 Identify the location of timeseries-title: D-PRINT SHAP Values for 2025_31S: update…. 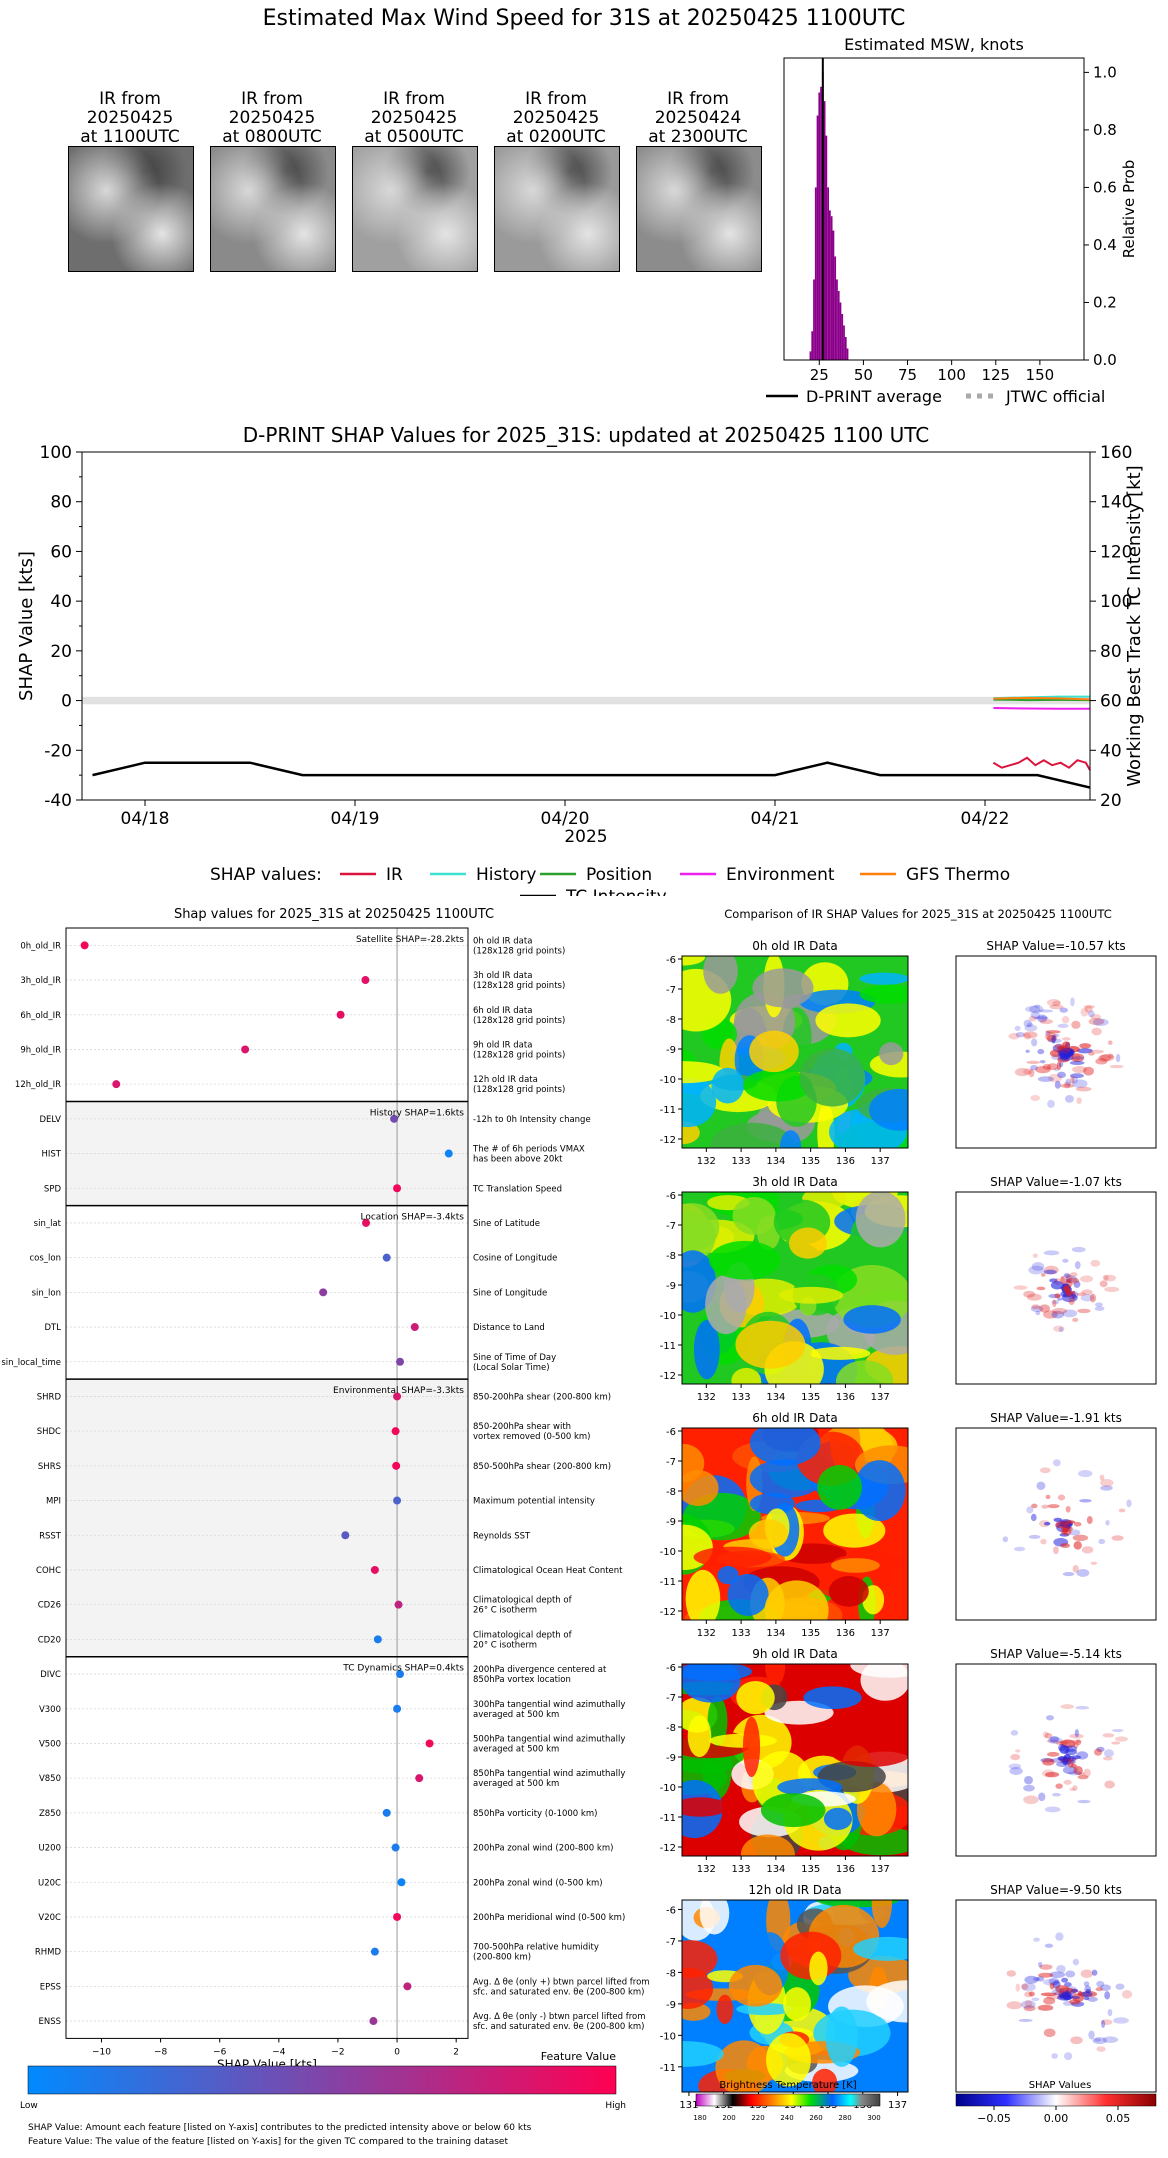
(586, 435).